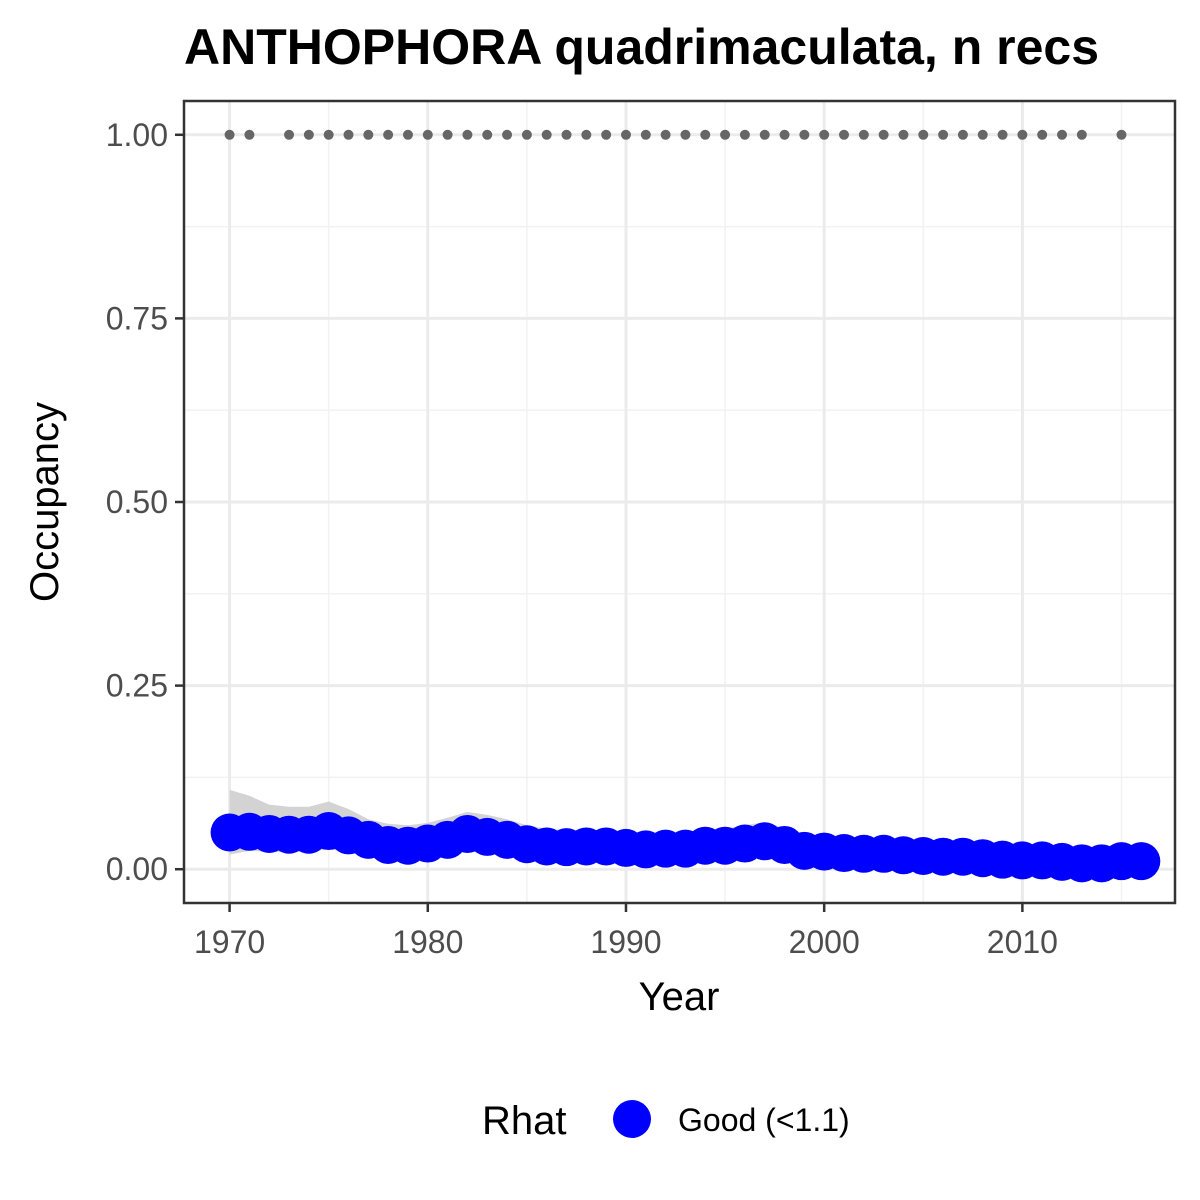  Describe the element at coordinates (641, 47) in the screenshot. I see `chart-title: ANTHOPHORA quadrimaculata, n recs` at that location.